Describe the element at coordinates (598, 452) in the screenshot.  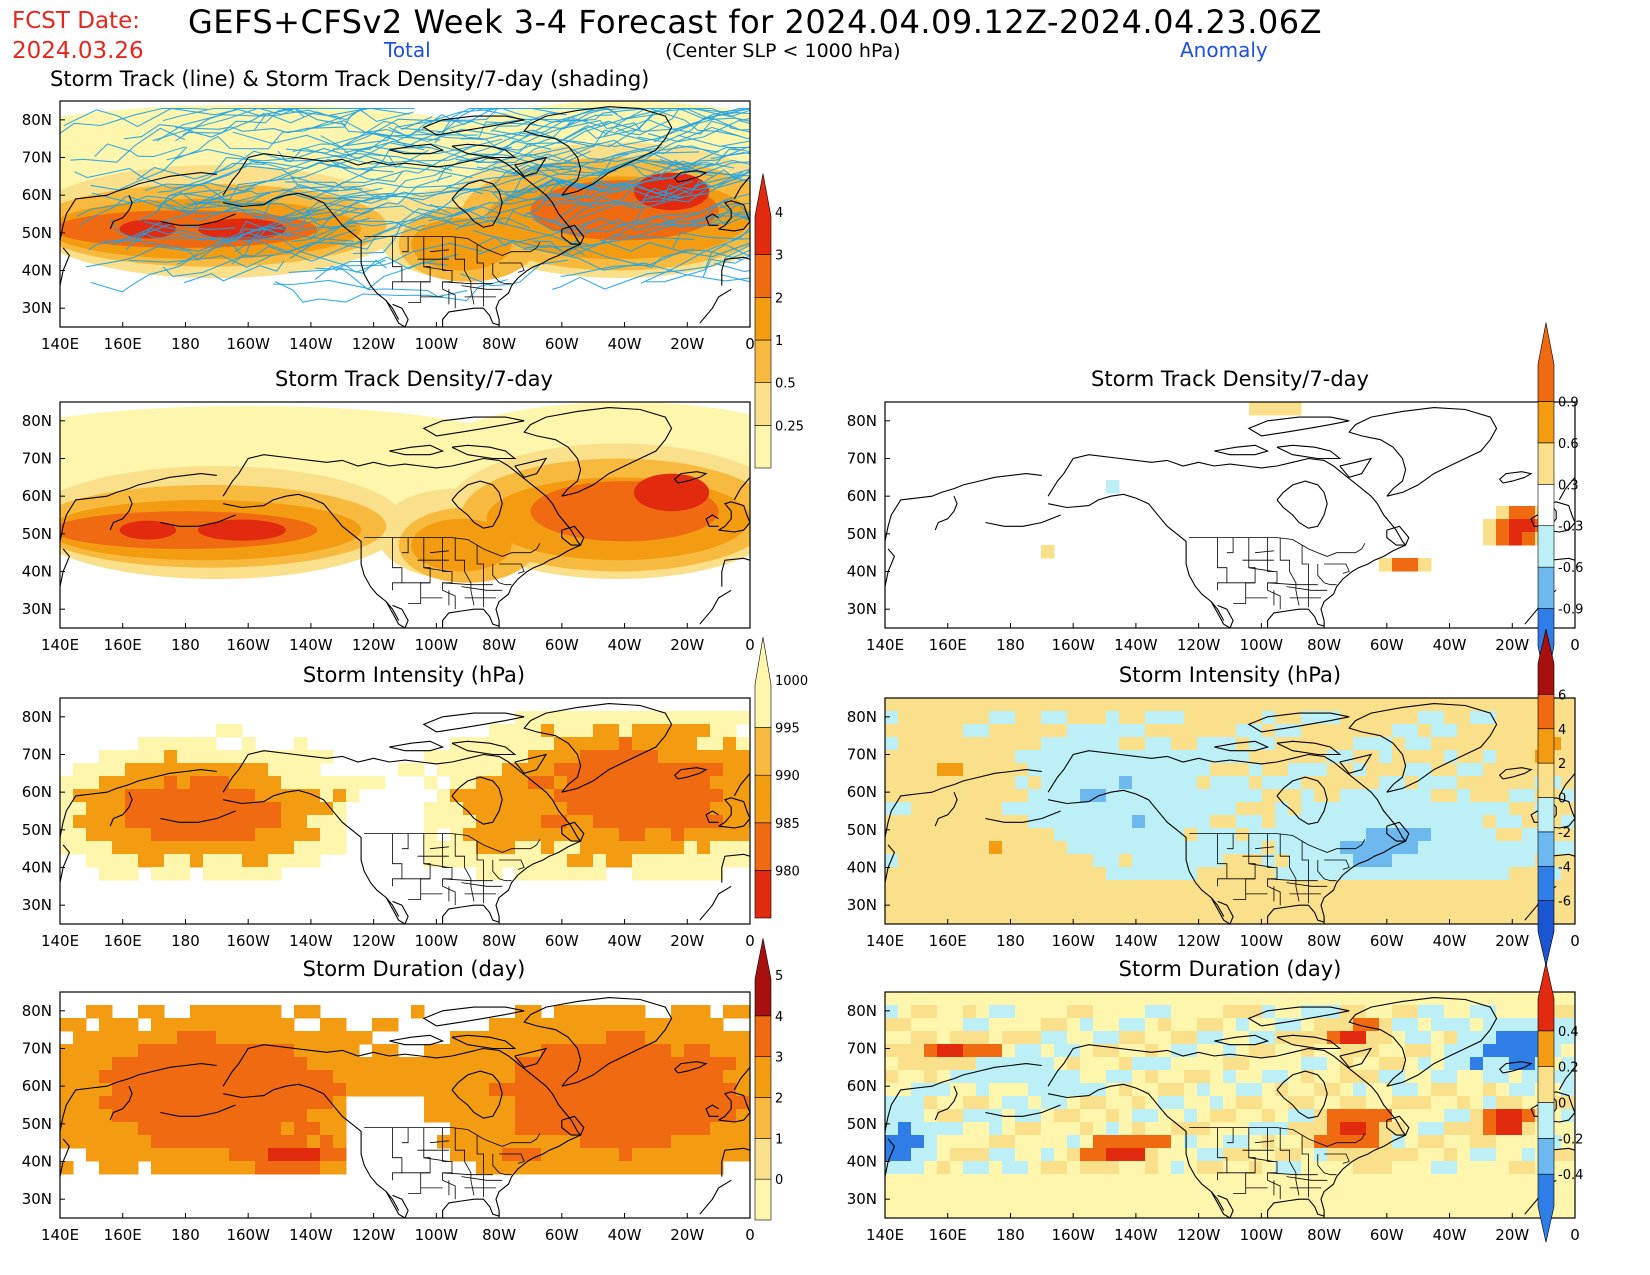
I see `coastline` at that location.